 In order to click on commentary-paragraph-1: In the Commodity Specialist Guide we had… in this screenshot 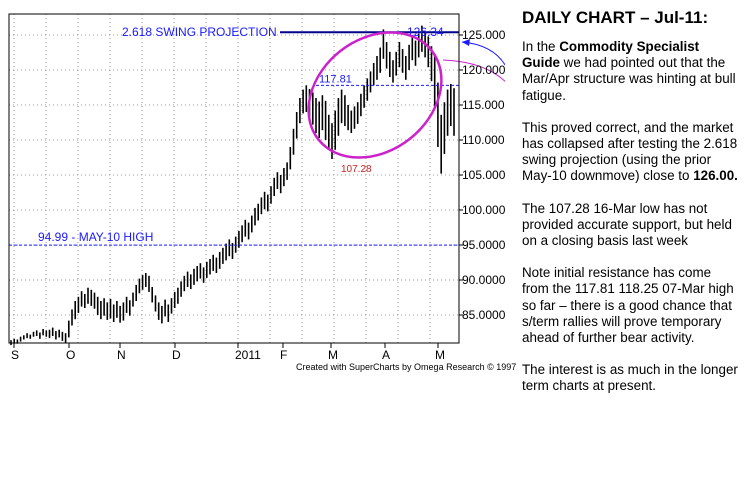, I will do `click(631, 71)`.